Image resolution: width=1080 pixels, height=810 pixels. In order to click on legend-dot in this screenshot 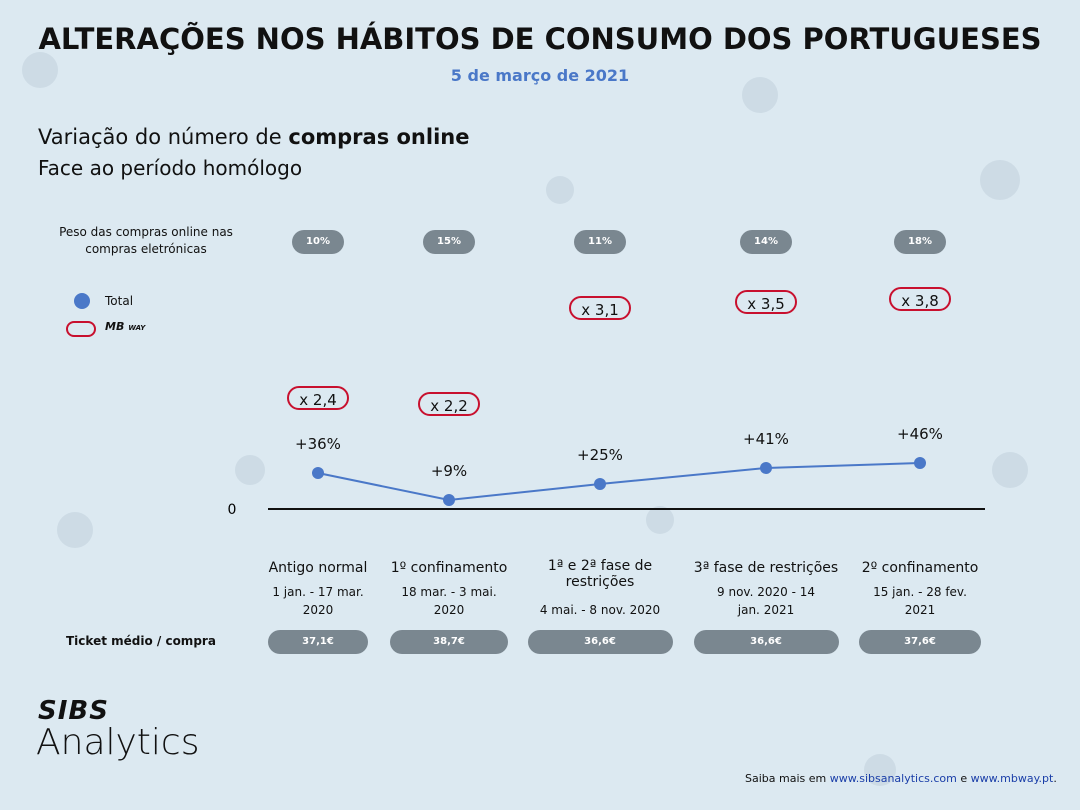, I will do `click(82, 301)`.